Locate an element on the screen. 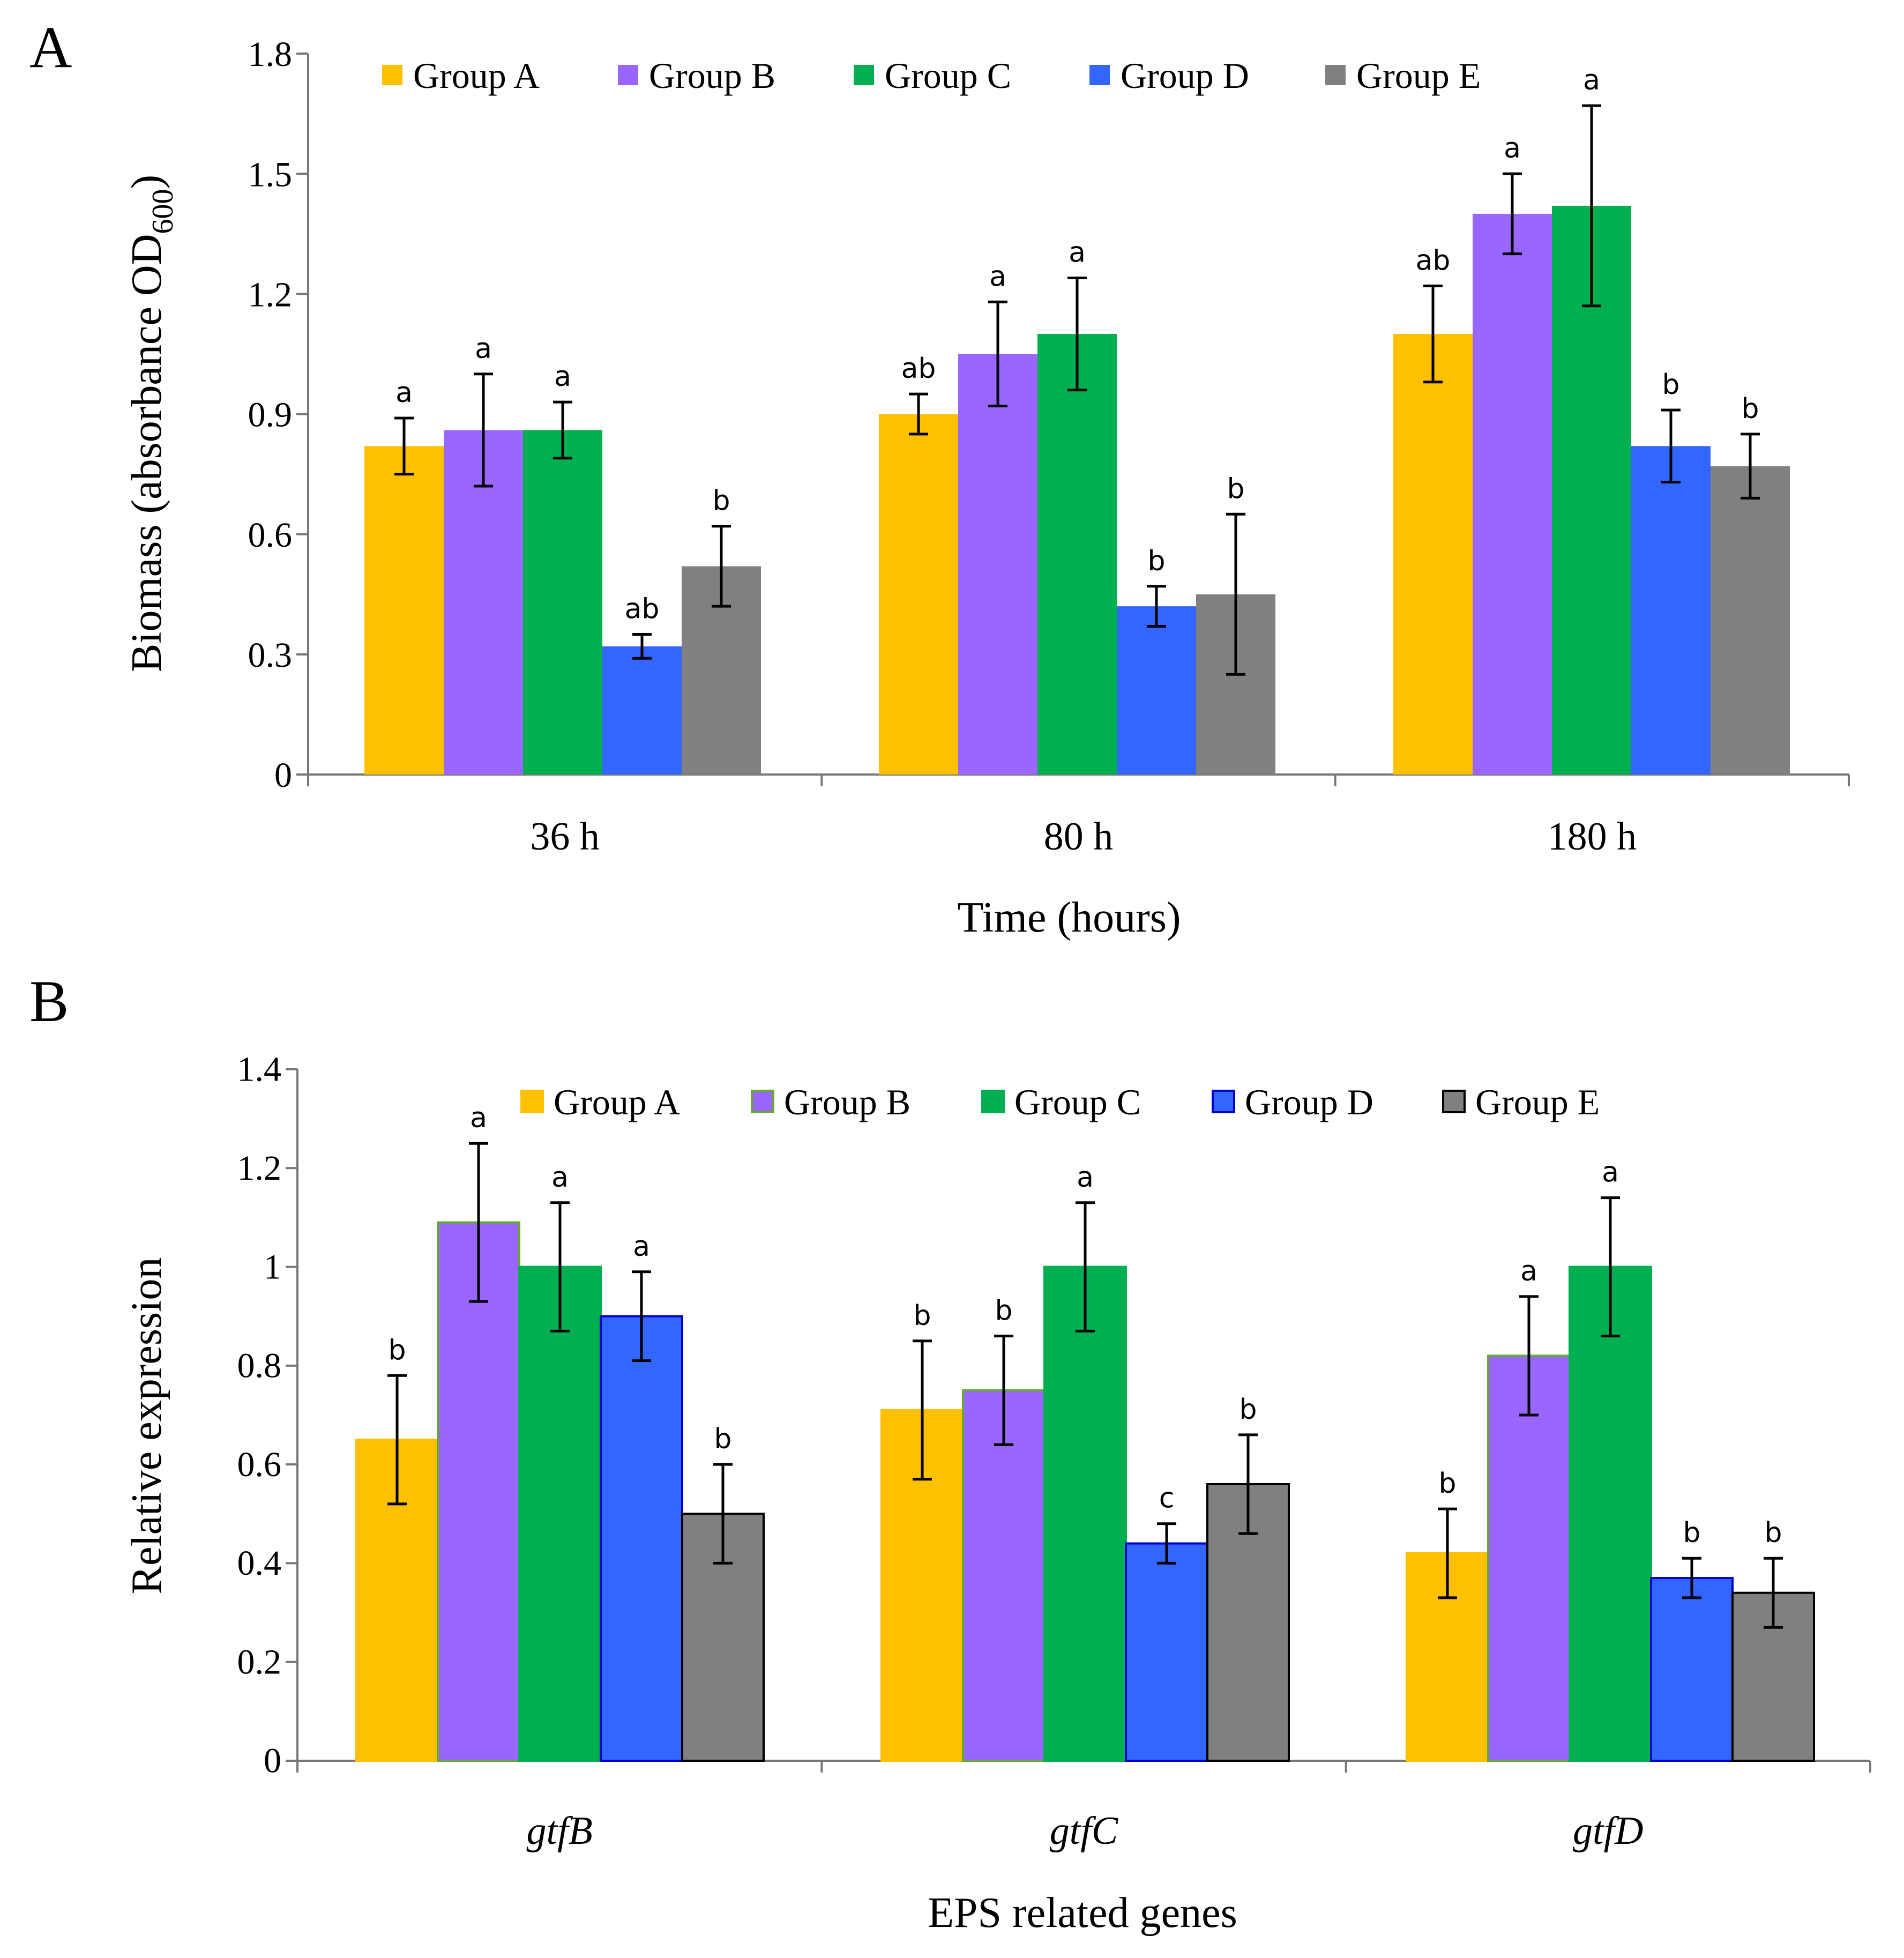 This screenshot has width=1904, height=1958. y-tick-label: 0.3 is located at coordinates (270, 656).